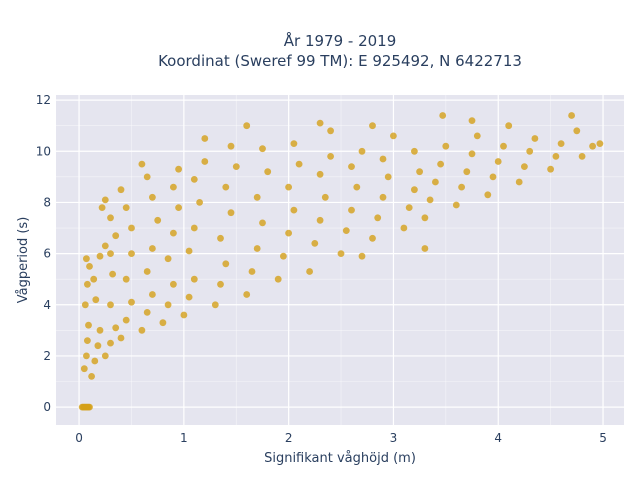 This screenshot has height=484, width=640. What do you see at coordinates (47, 202) in the screenshot?
I see `y-tick-label: 8` at bounding box center [47, 202].